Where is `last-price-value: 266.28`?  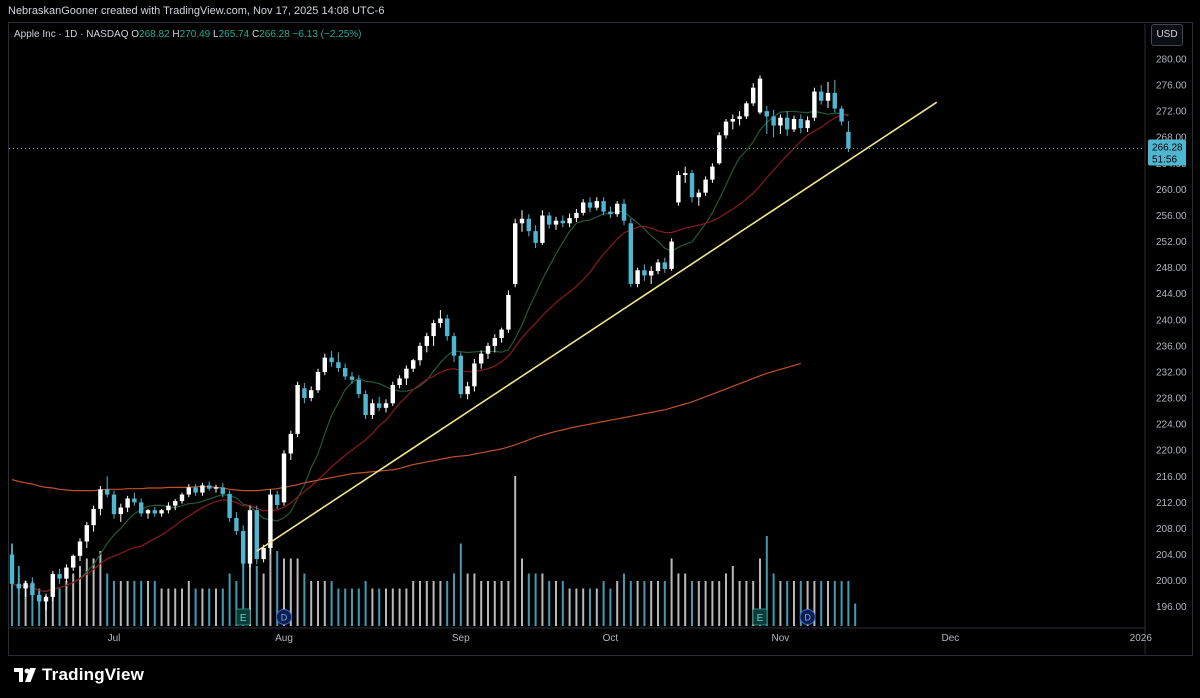 last-price-value: 266.28 is located at coordinates (1167, 147).